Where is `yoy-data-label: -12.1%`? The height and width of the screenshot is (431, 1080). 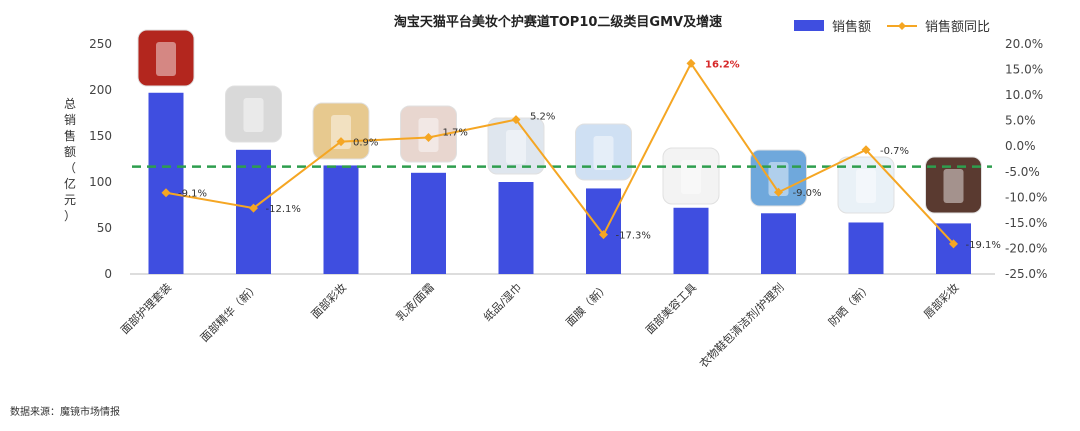 yoy-data-label: -12.1% is located at coordinates (283, 209).